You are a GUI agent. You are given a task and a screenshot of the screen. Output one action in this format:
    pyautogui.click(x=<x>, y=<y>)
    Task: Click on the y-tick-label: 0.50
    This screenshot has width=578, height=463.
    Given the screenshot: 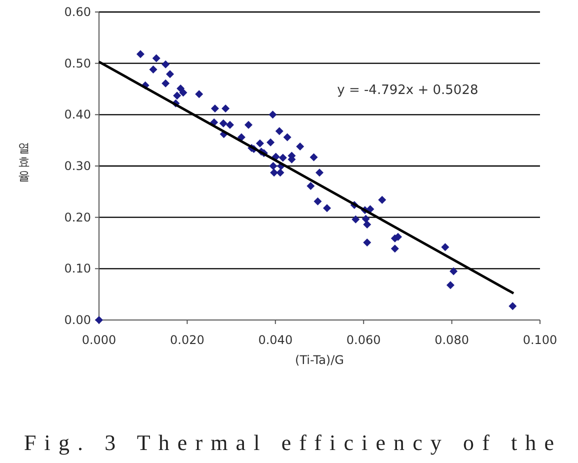 What is the action you would take?
    pyautogui.click(x=77, y=63)
    